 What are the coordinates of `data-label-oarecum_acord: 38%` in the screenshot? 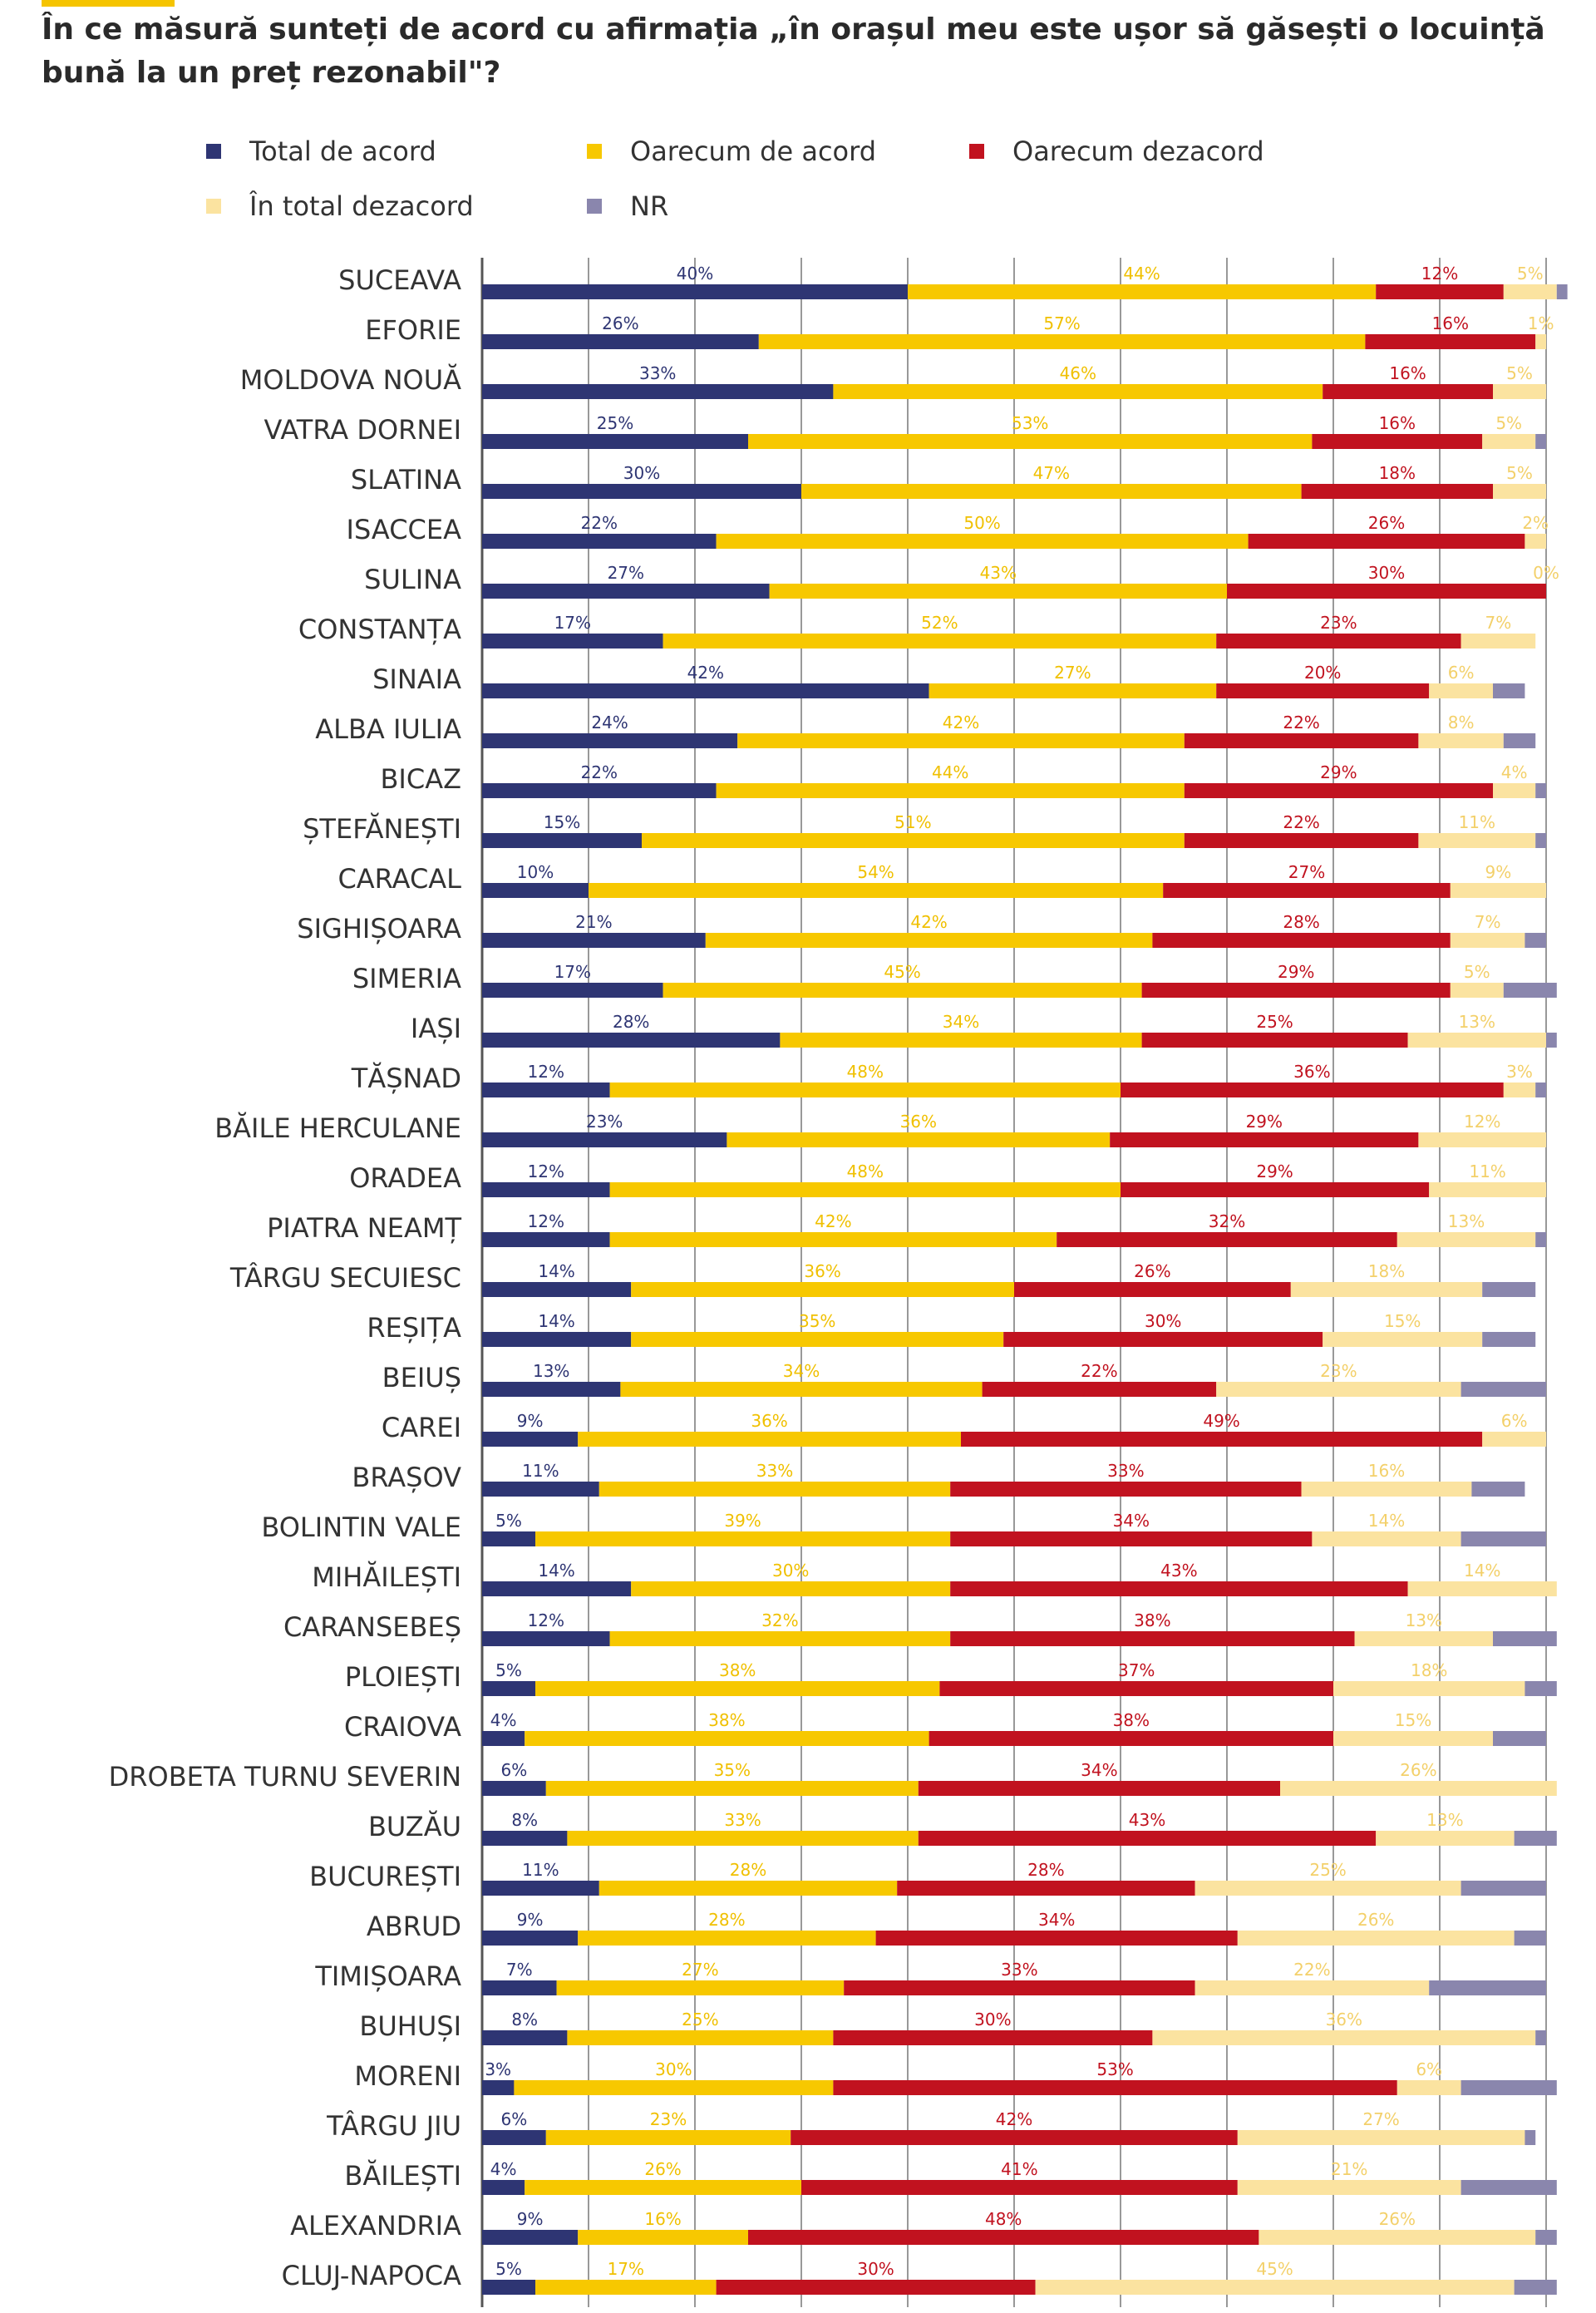 It's located at (737, 1670).